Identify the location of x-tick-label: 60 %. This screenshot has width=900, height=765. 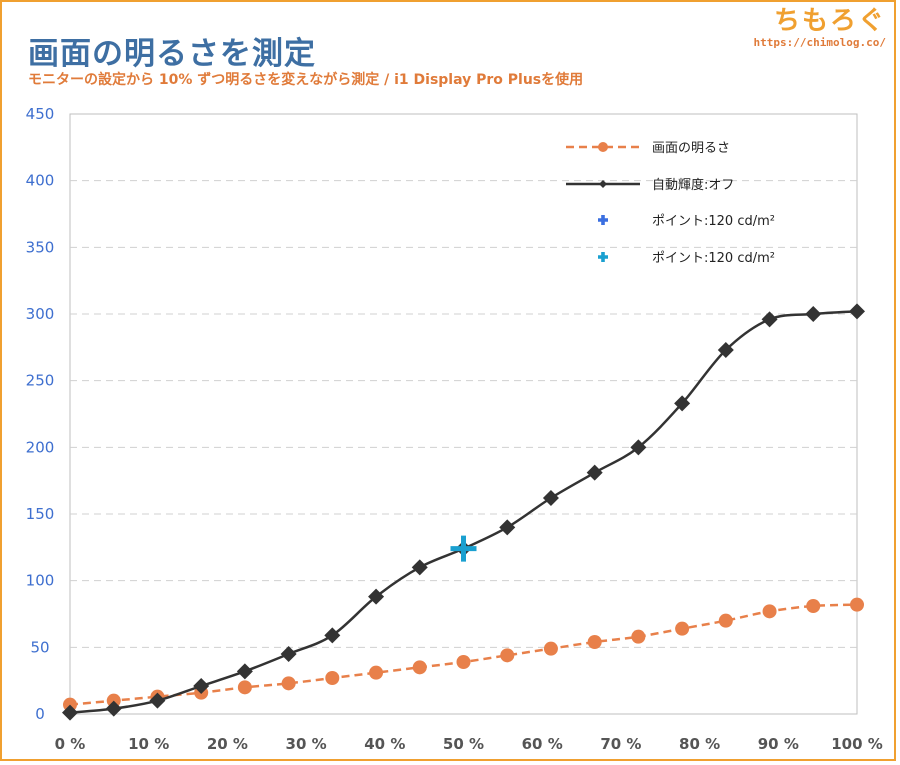
(542, 744).